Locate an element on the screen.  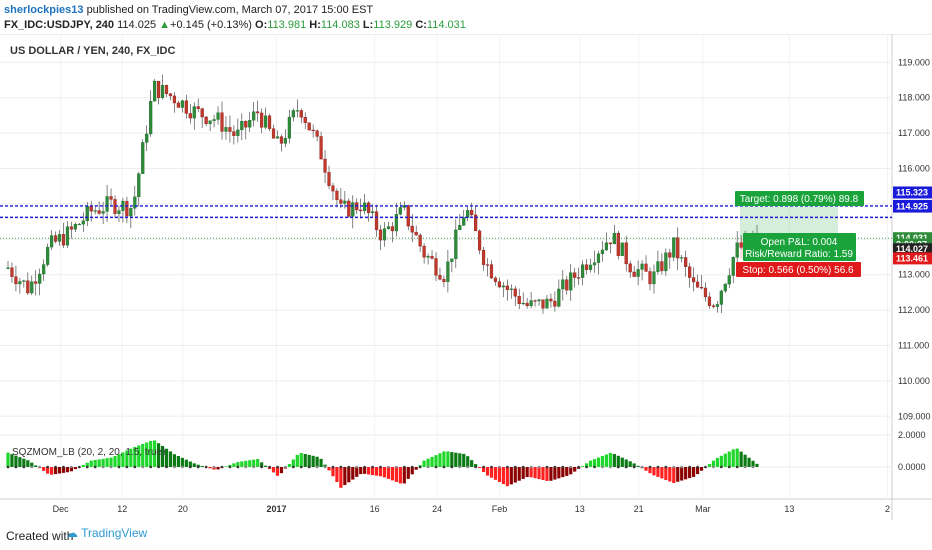
cloud-icon: ☁ is located at coordinates (72, 533).